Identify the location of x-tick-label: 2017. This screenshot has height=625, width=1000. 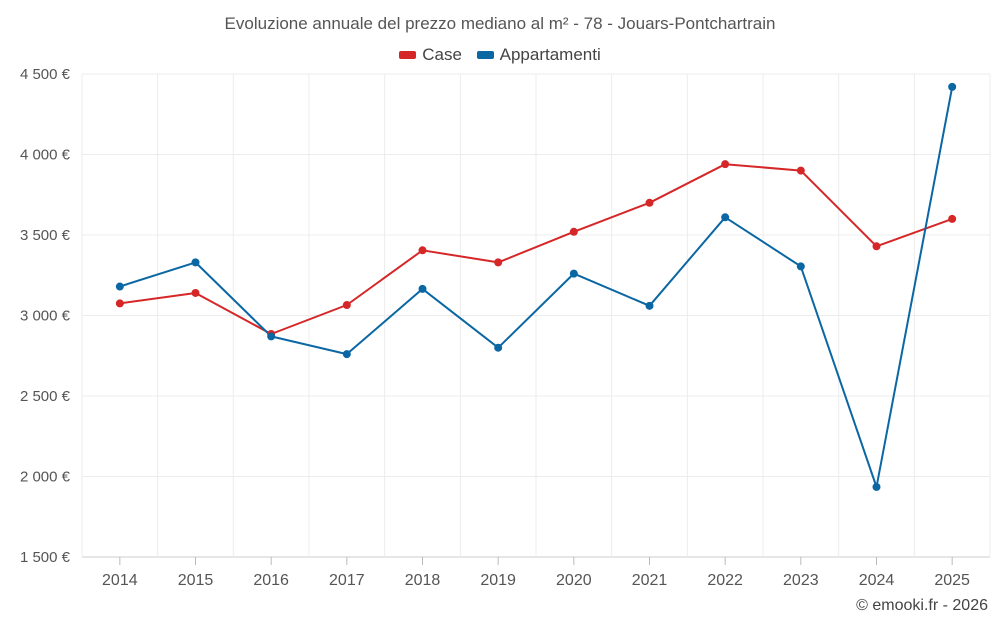
(347, 580).